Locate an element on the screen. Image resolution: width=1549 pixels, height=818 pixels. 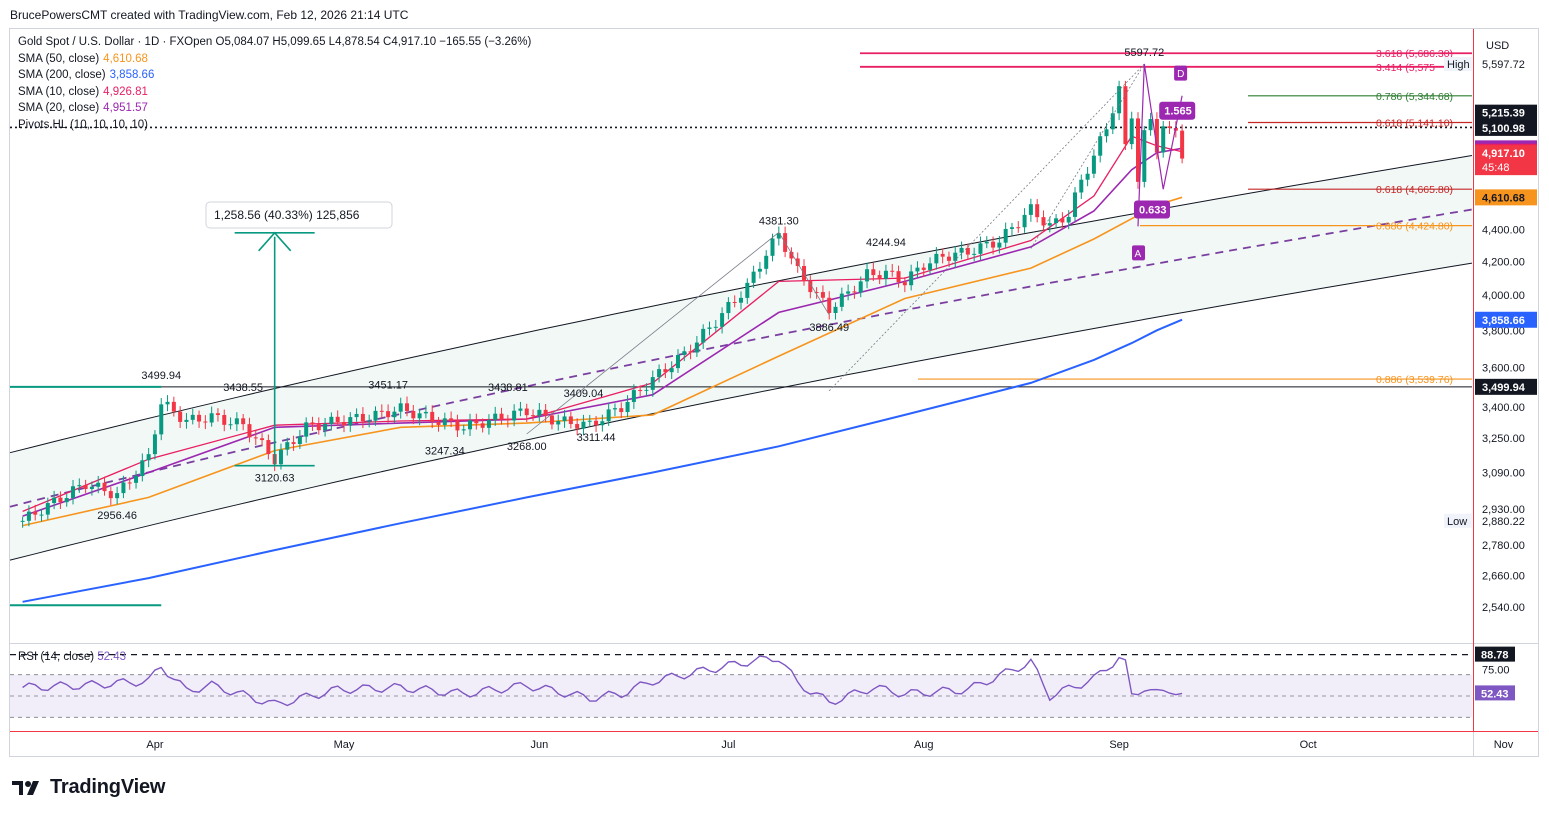
tradingview-logo: TradingView is located at coordinates (88, 787).